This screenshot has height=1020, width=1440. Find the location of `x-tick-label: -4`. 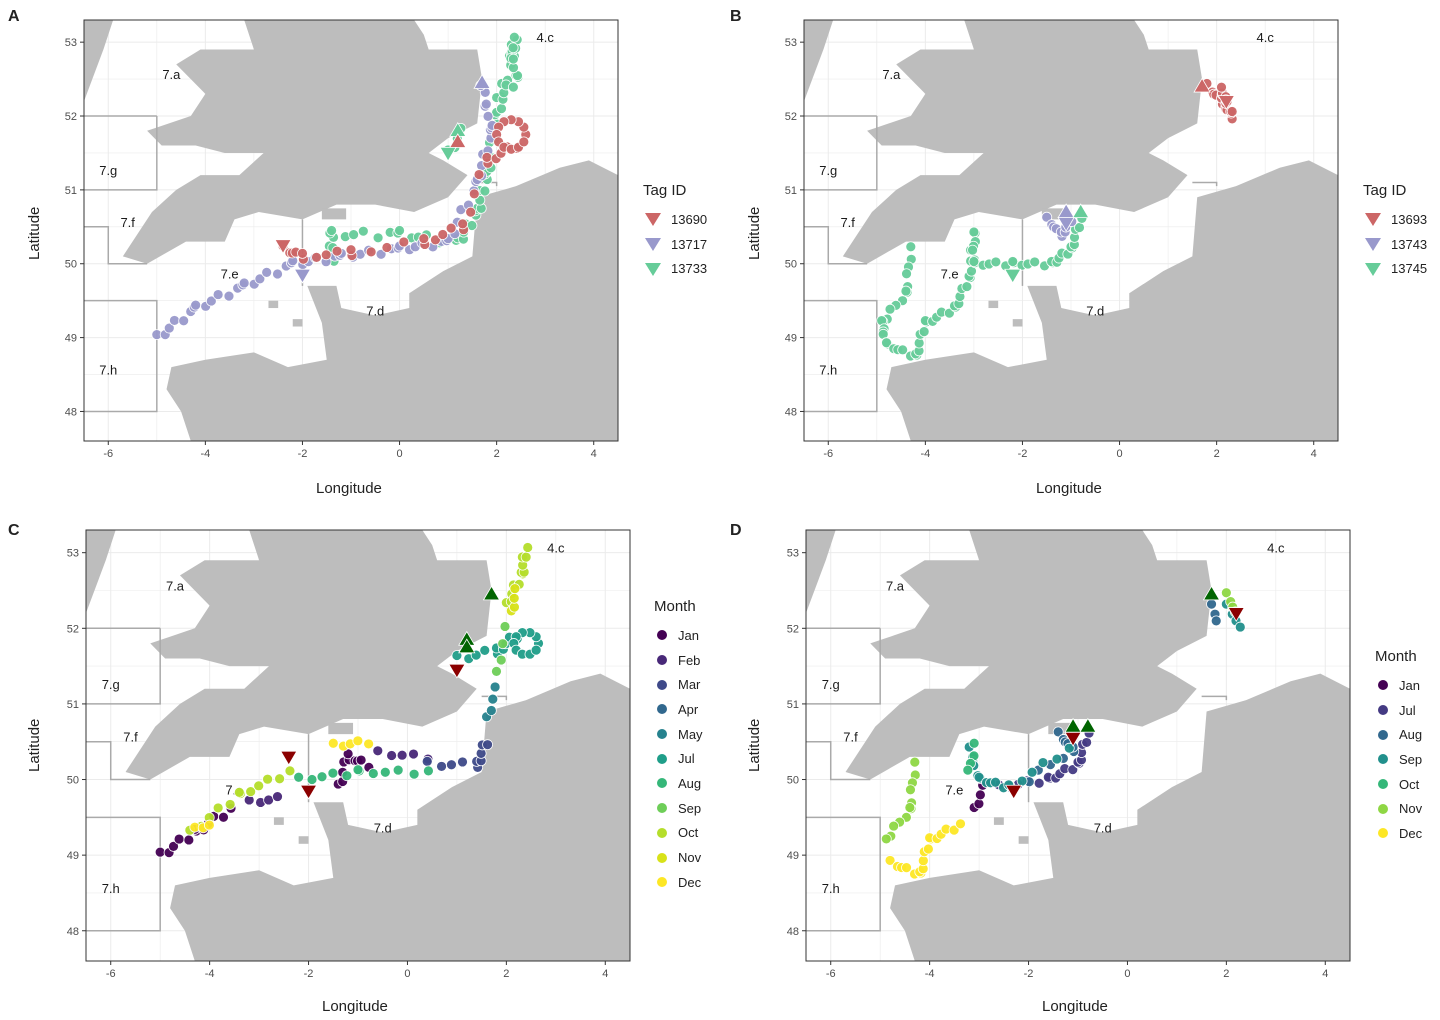

x-tick-label: -4 is located at coordinates (210, 974).